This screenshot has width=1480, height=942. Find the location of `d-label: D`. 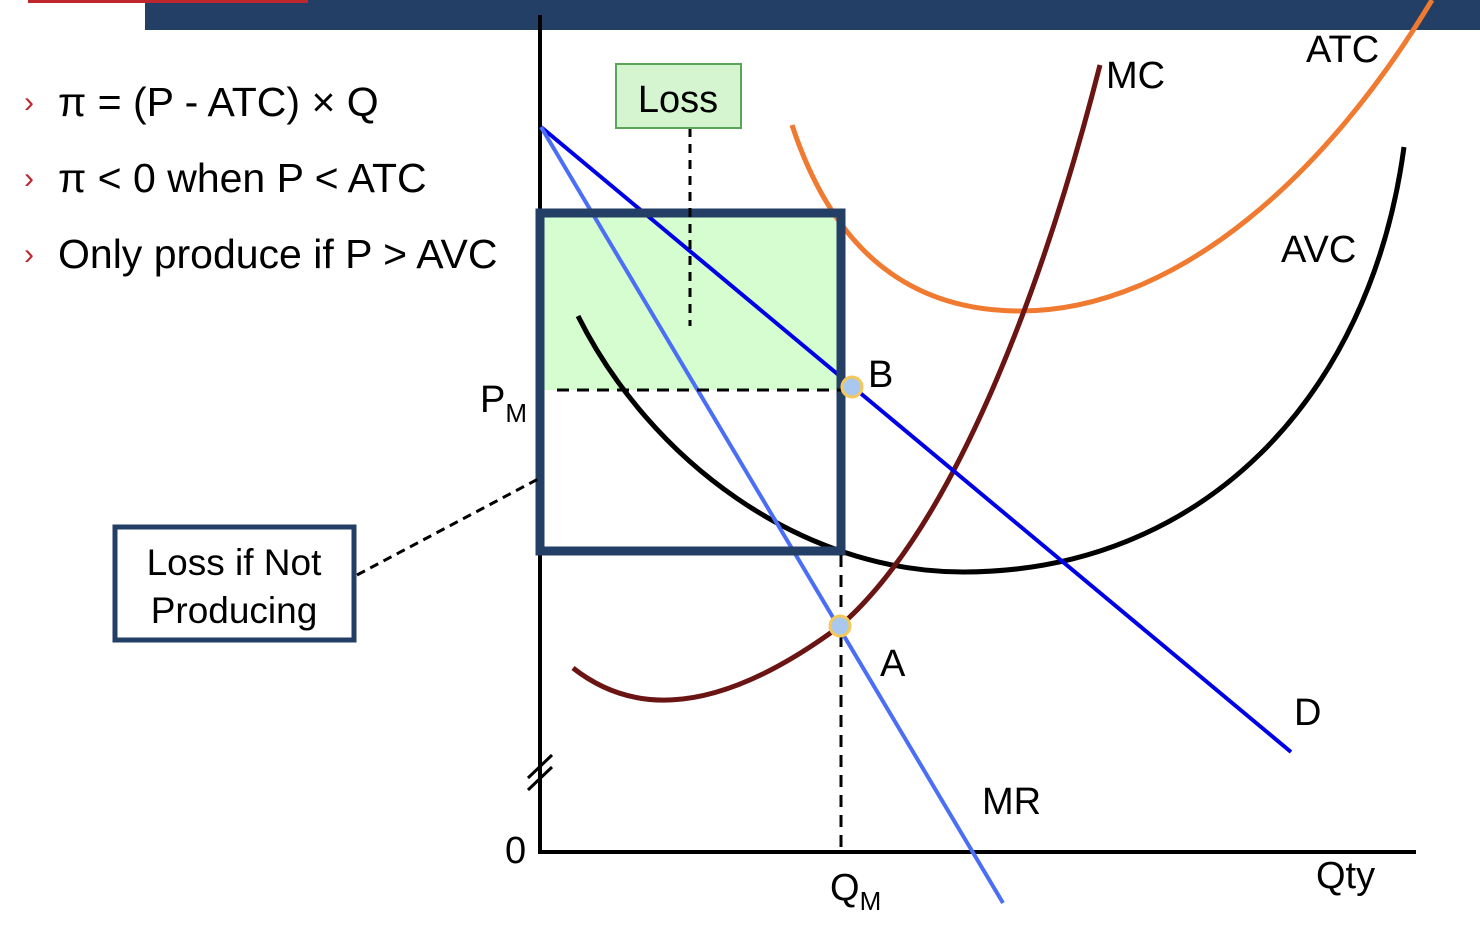

d-label: D is located at coordinates (1307, 713).